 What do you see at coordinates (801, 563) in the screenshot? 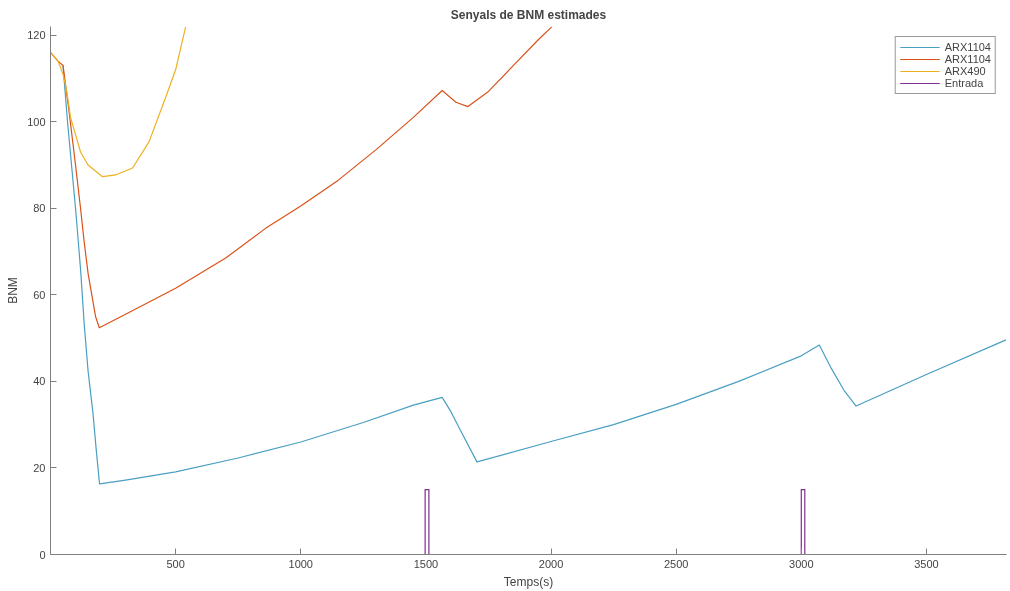
I see `x-tick-label: 3000` at bounding box center [801, 563].